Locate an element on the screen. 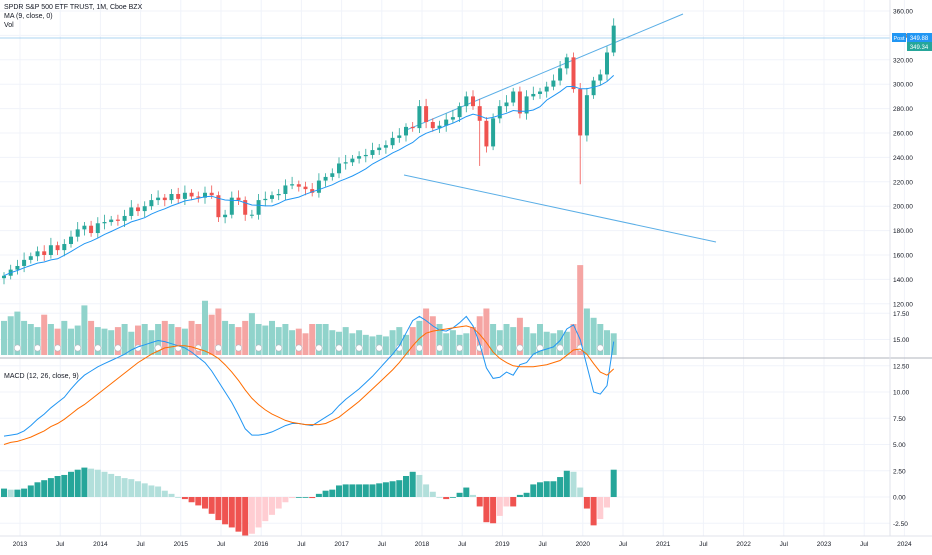 The width and height of the screenshot is (932, 555). lower-trendline is located at coordinates (560, 208).